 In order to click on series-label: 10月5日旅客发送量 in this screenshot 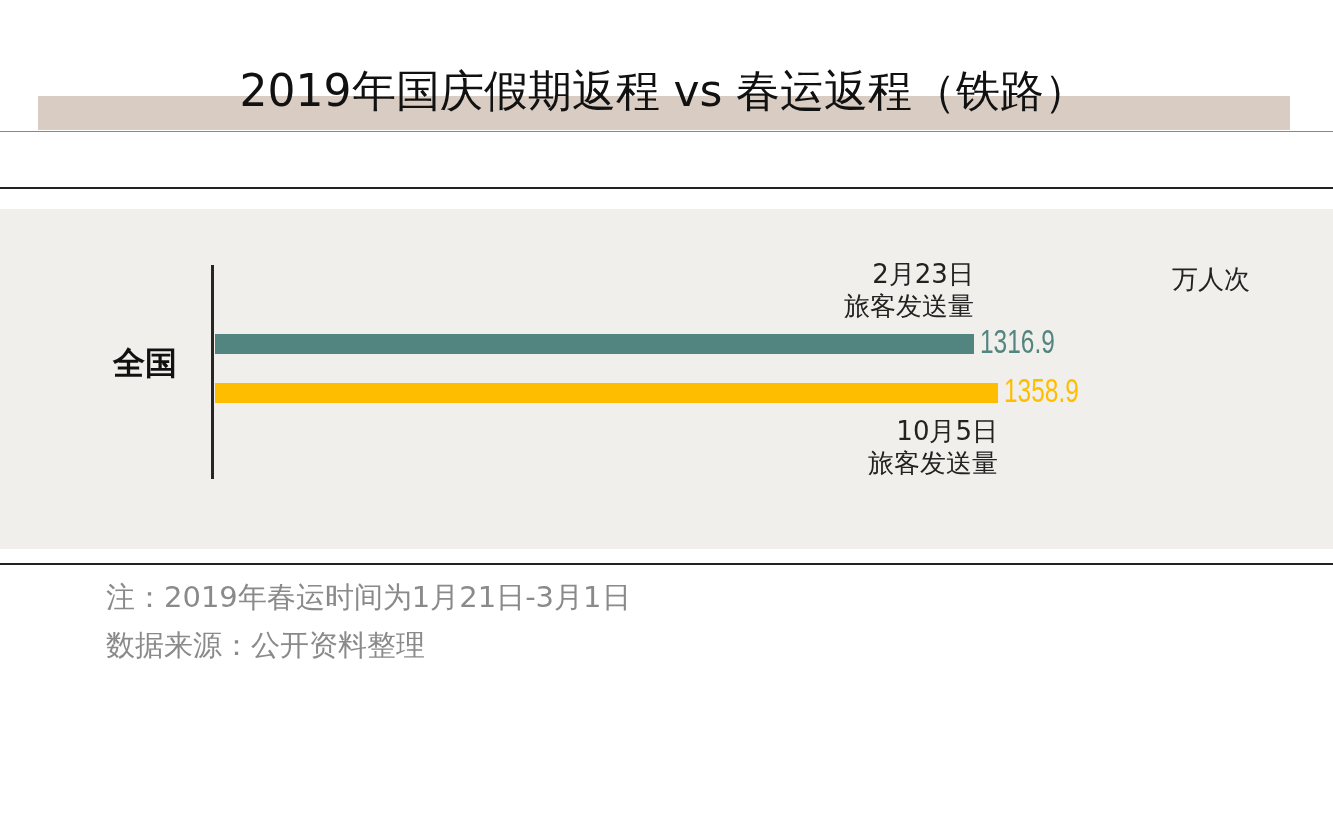, I will do `click(932, 447)`.